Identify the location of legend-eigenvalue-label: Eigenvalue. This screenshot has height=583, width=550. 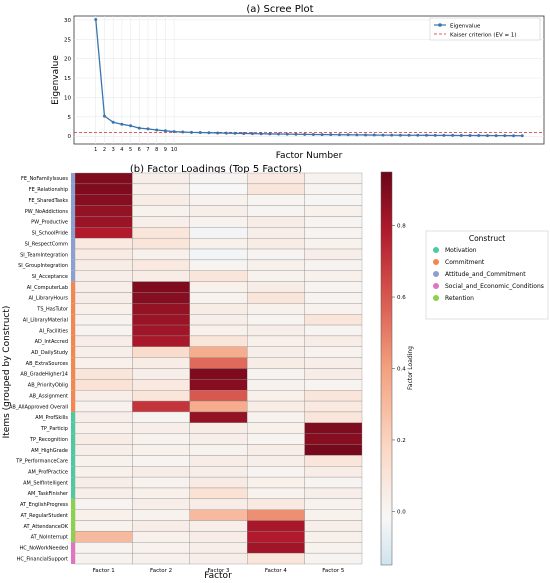
(465, 27).